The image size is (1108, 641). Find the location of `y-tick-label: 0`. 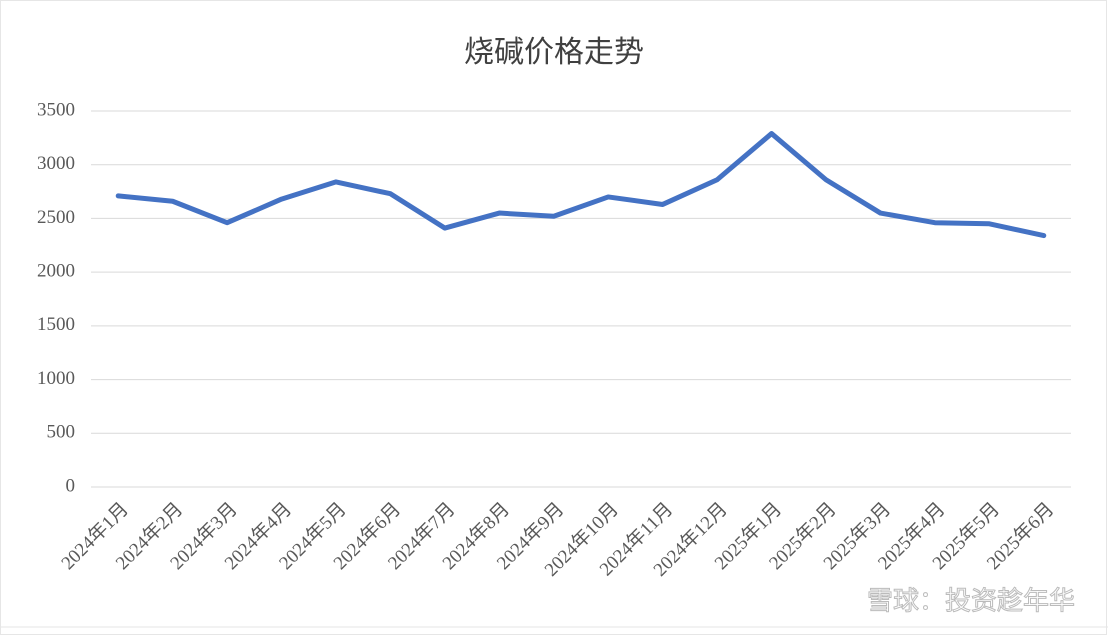

y-tick-label: 0 is located at coordinates (71, 485).